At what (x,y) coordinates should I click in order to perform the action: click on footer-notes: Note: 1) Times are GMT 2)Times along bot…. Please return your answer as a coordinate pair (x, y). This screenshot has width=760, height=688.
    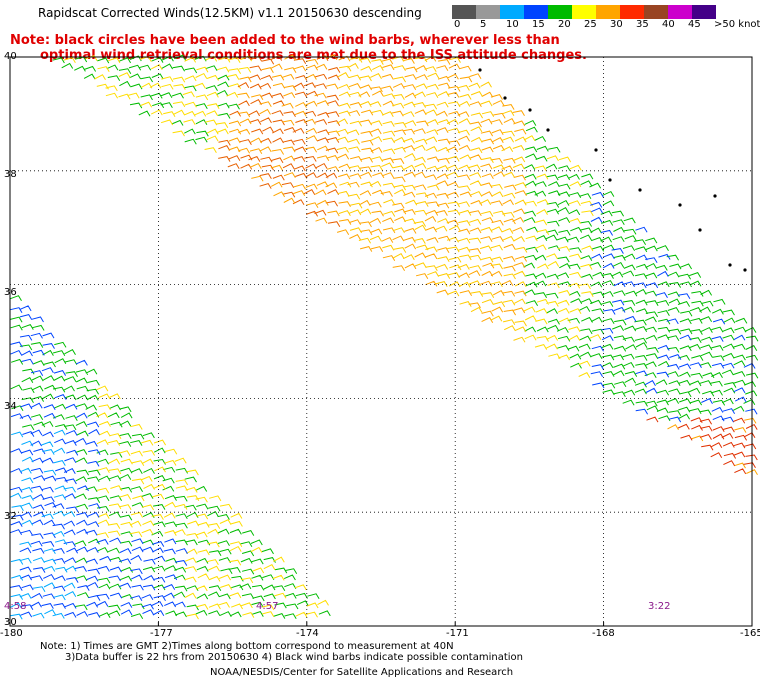
    Looking at the image, I should click on (281, 652).